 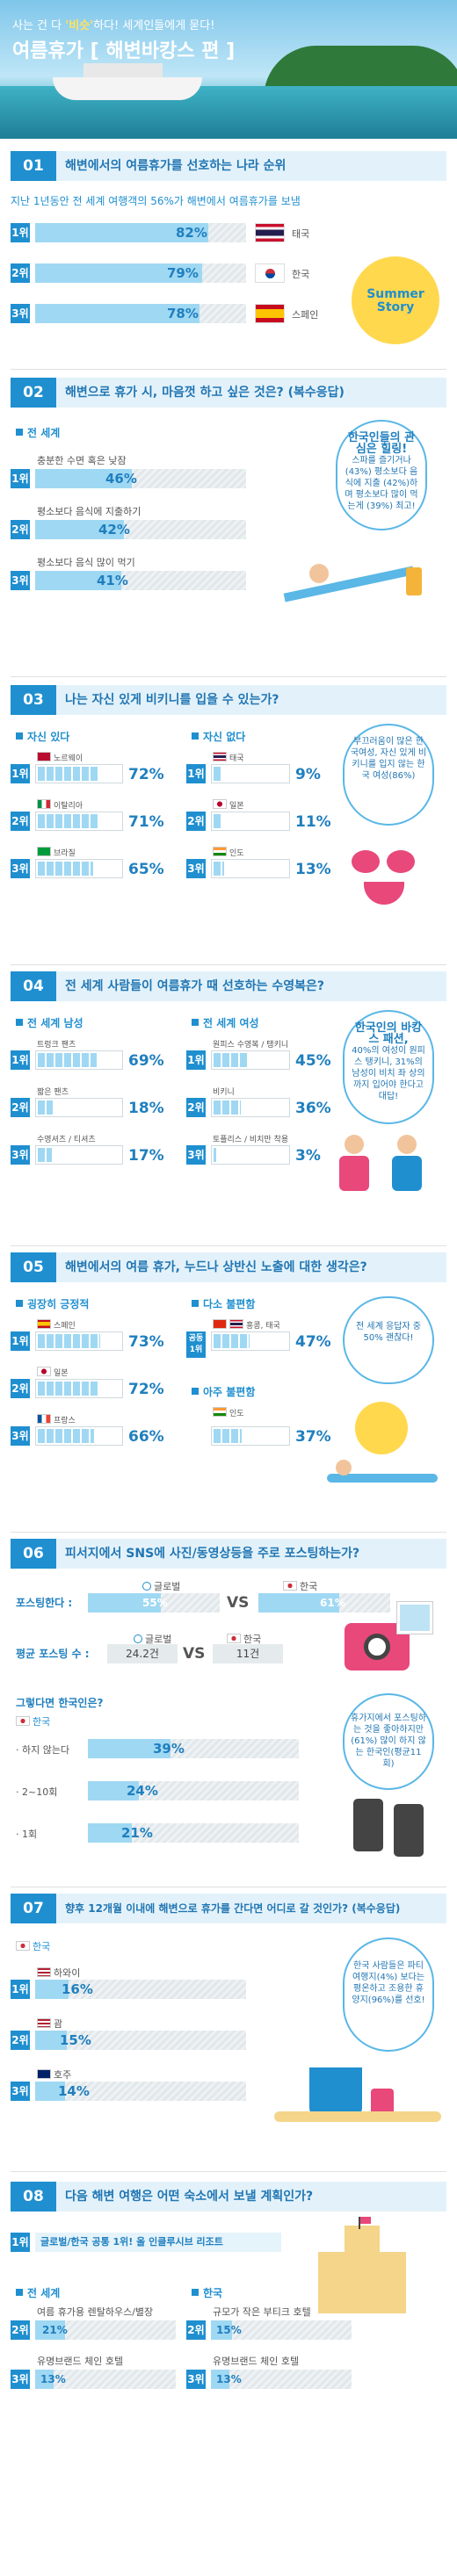 What do you see at coordinates (56, 1045) in the screenshot?
I see `item-label: 트렁크 팬츠` at bounding box center [56, 1045].